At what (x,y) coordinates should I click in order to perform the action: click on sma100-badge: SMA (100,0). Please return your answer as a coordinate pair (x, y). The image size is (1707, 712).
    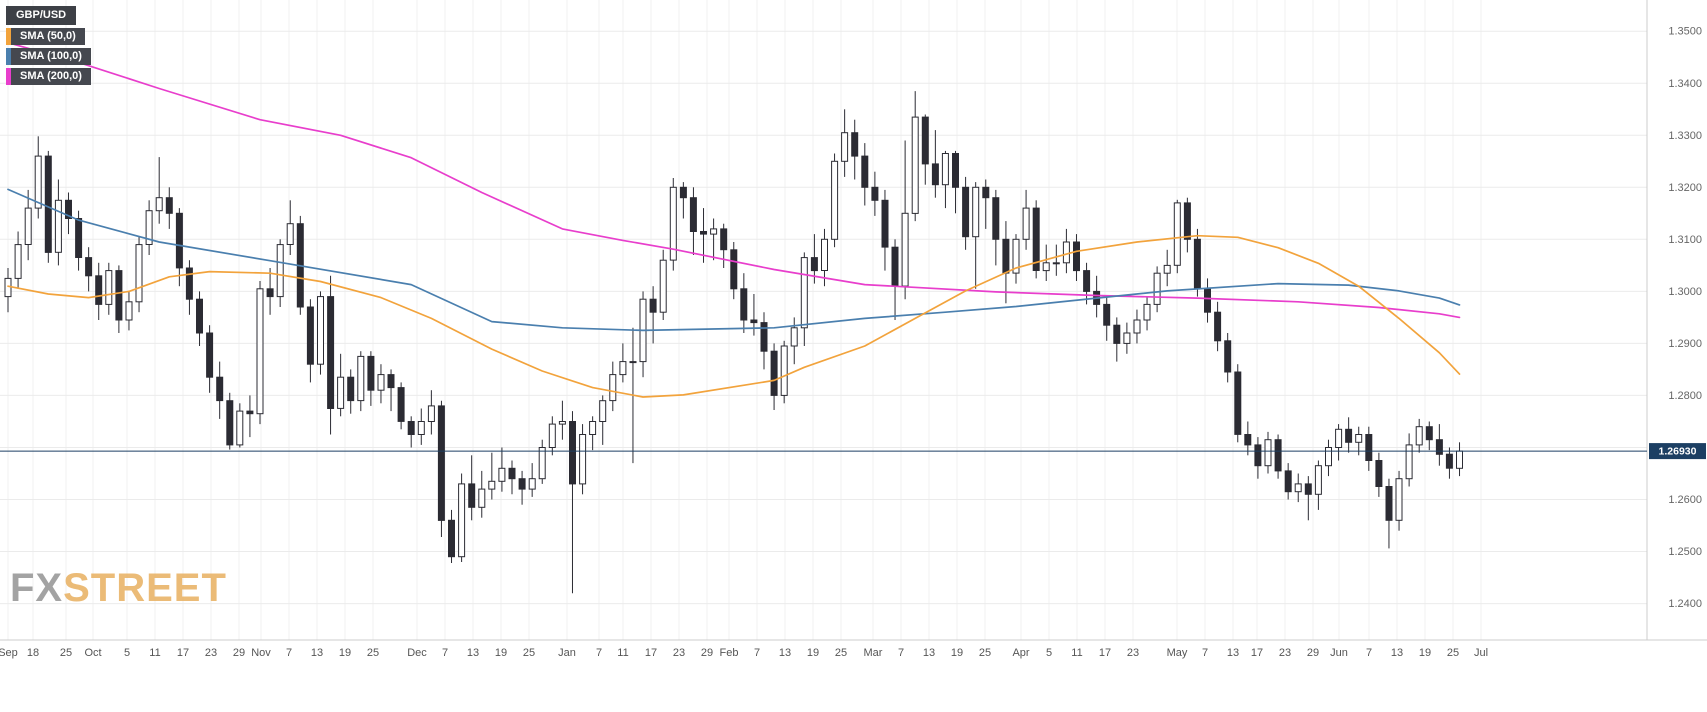
    Looking at the image, I should click on (48, 56).